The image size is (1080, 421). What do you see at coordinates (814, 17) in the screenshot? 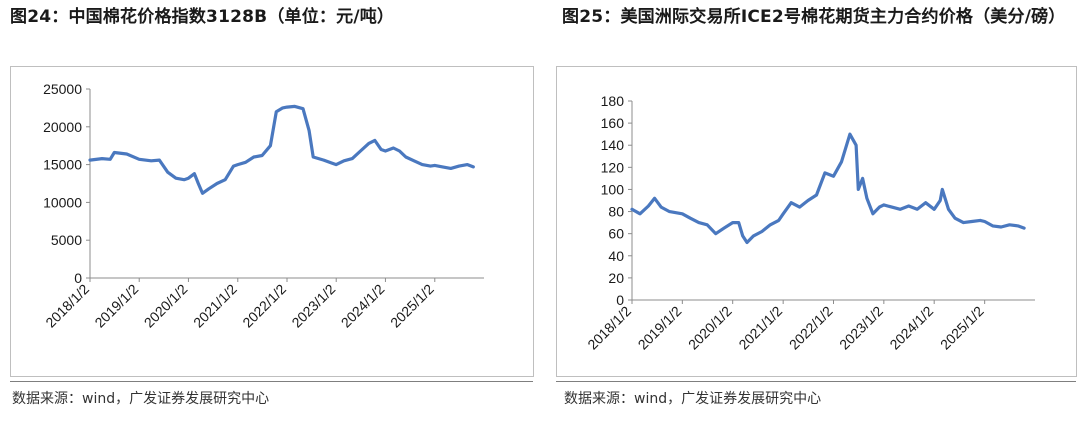
I see `chart-title: 图25：美国洲际交易所ICE2号棉花期货主力合约价格（美分/磅）` at bounding box center [814, 17].